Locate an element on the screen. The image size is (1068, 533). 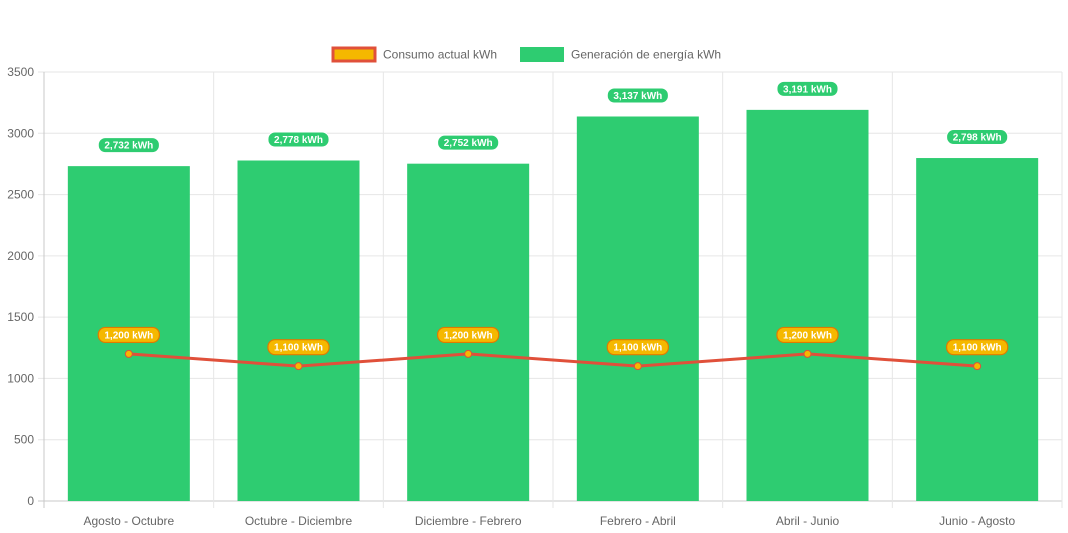
bar-data-label: 2,798 kWh is located at coordinates (977, 137).